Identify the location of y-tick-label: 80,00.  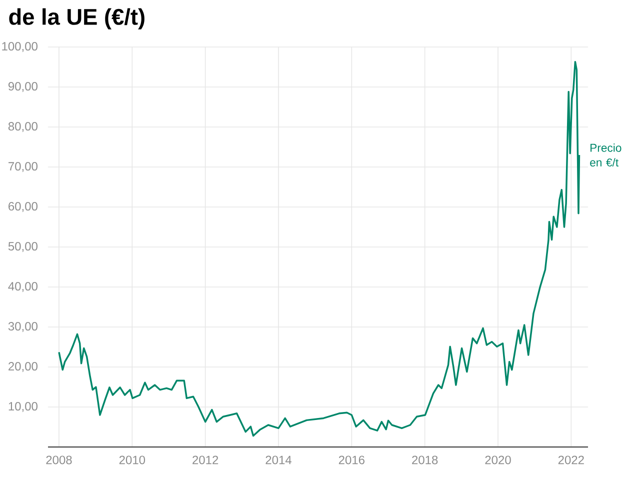
(23, 127).